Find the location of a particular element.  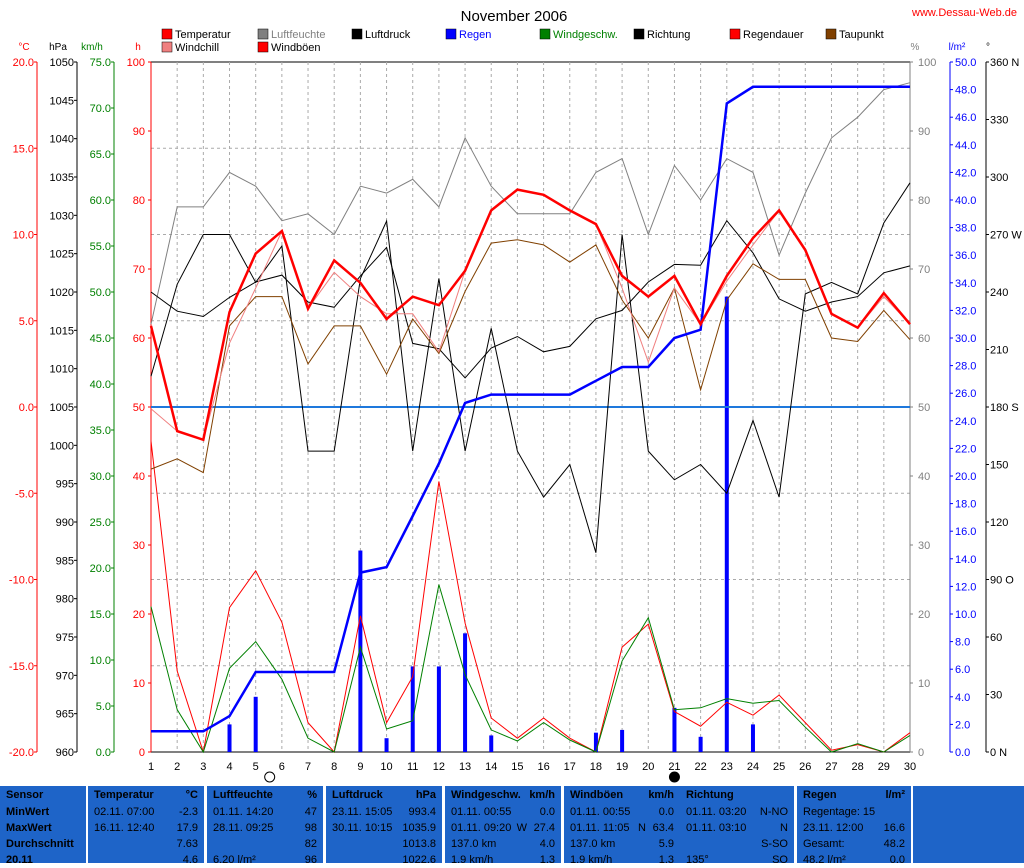

stat-cell: 1.3 is located at coordinates (547, 860).